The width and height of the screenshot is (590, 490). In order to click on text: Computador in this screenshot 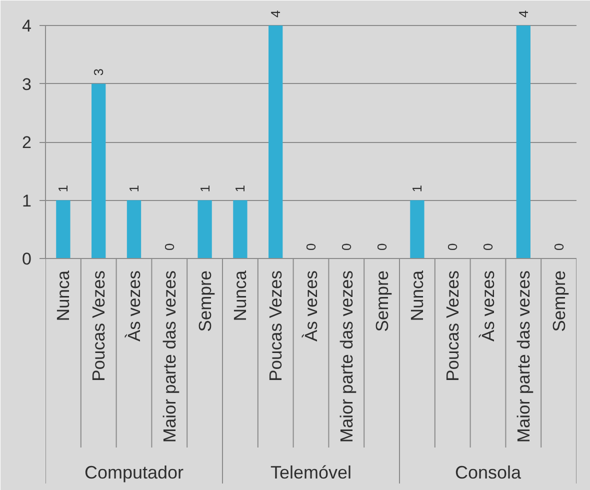, I will do `click(134, 472)`.